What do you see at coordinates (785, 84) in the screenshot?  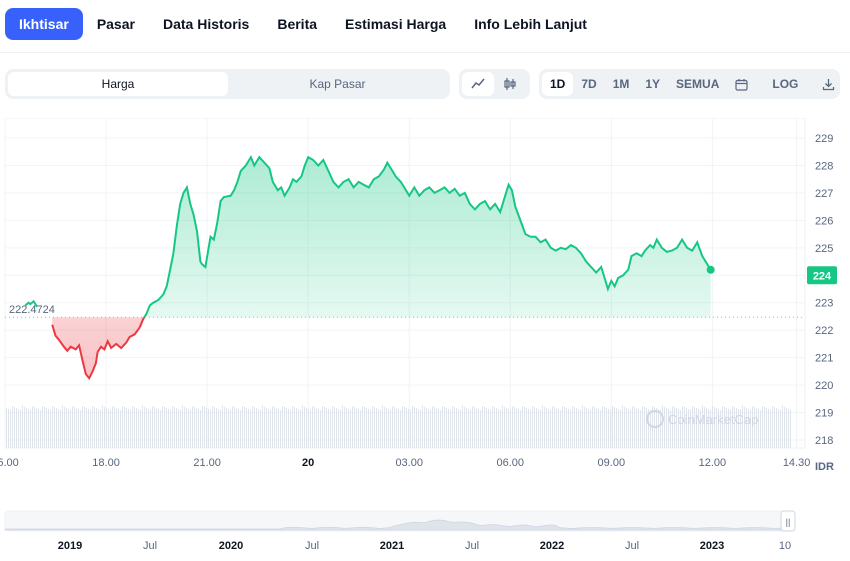 I see `log-scale-button: LOG` at bounding box center [785, 84].